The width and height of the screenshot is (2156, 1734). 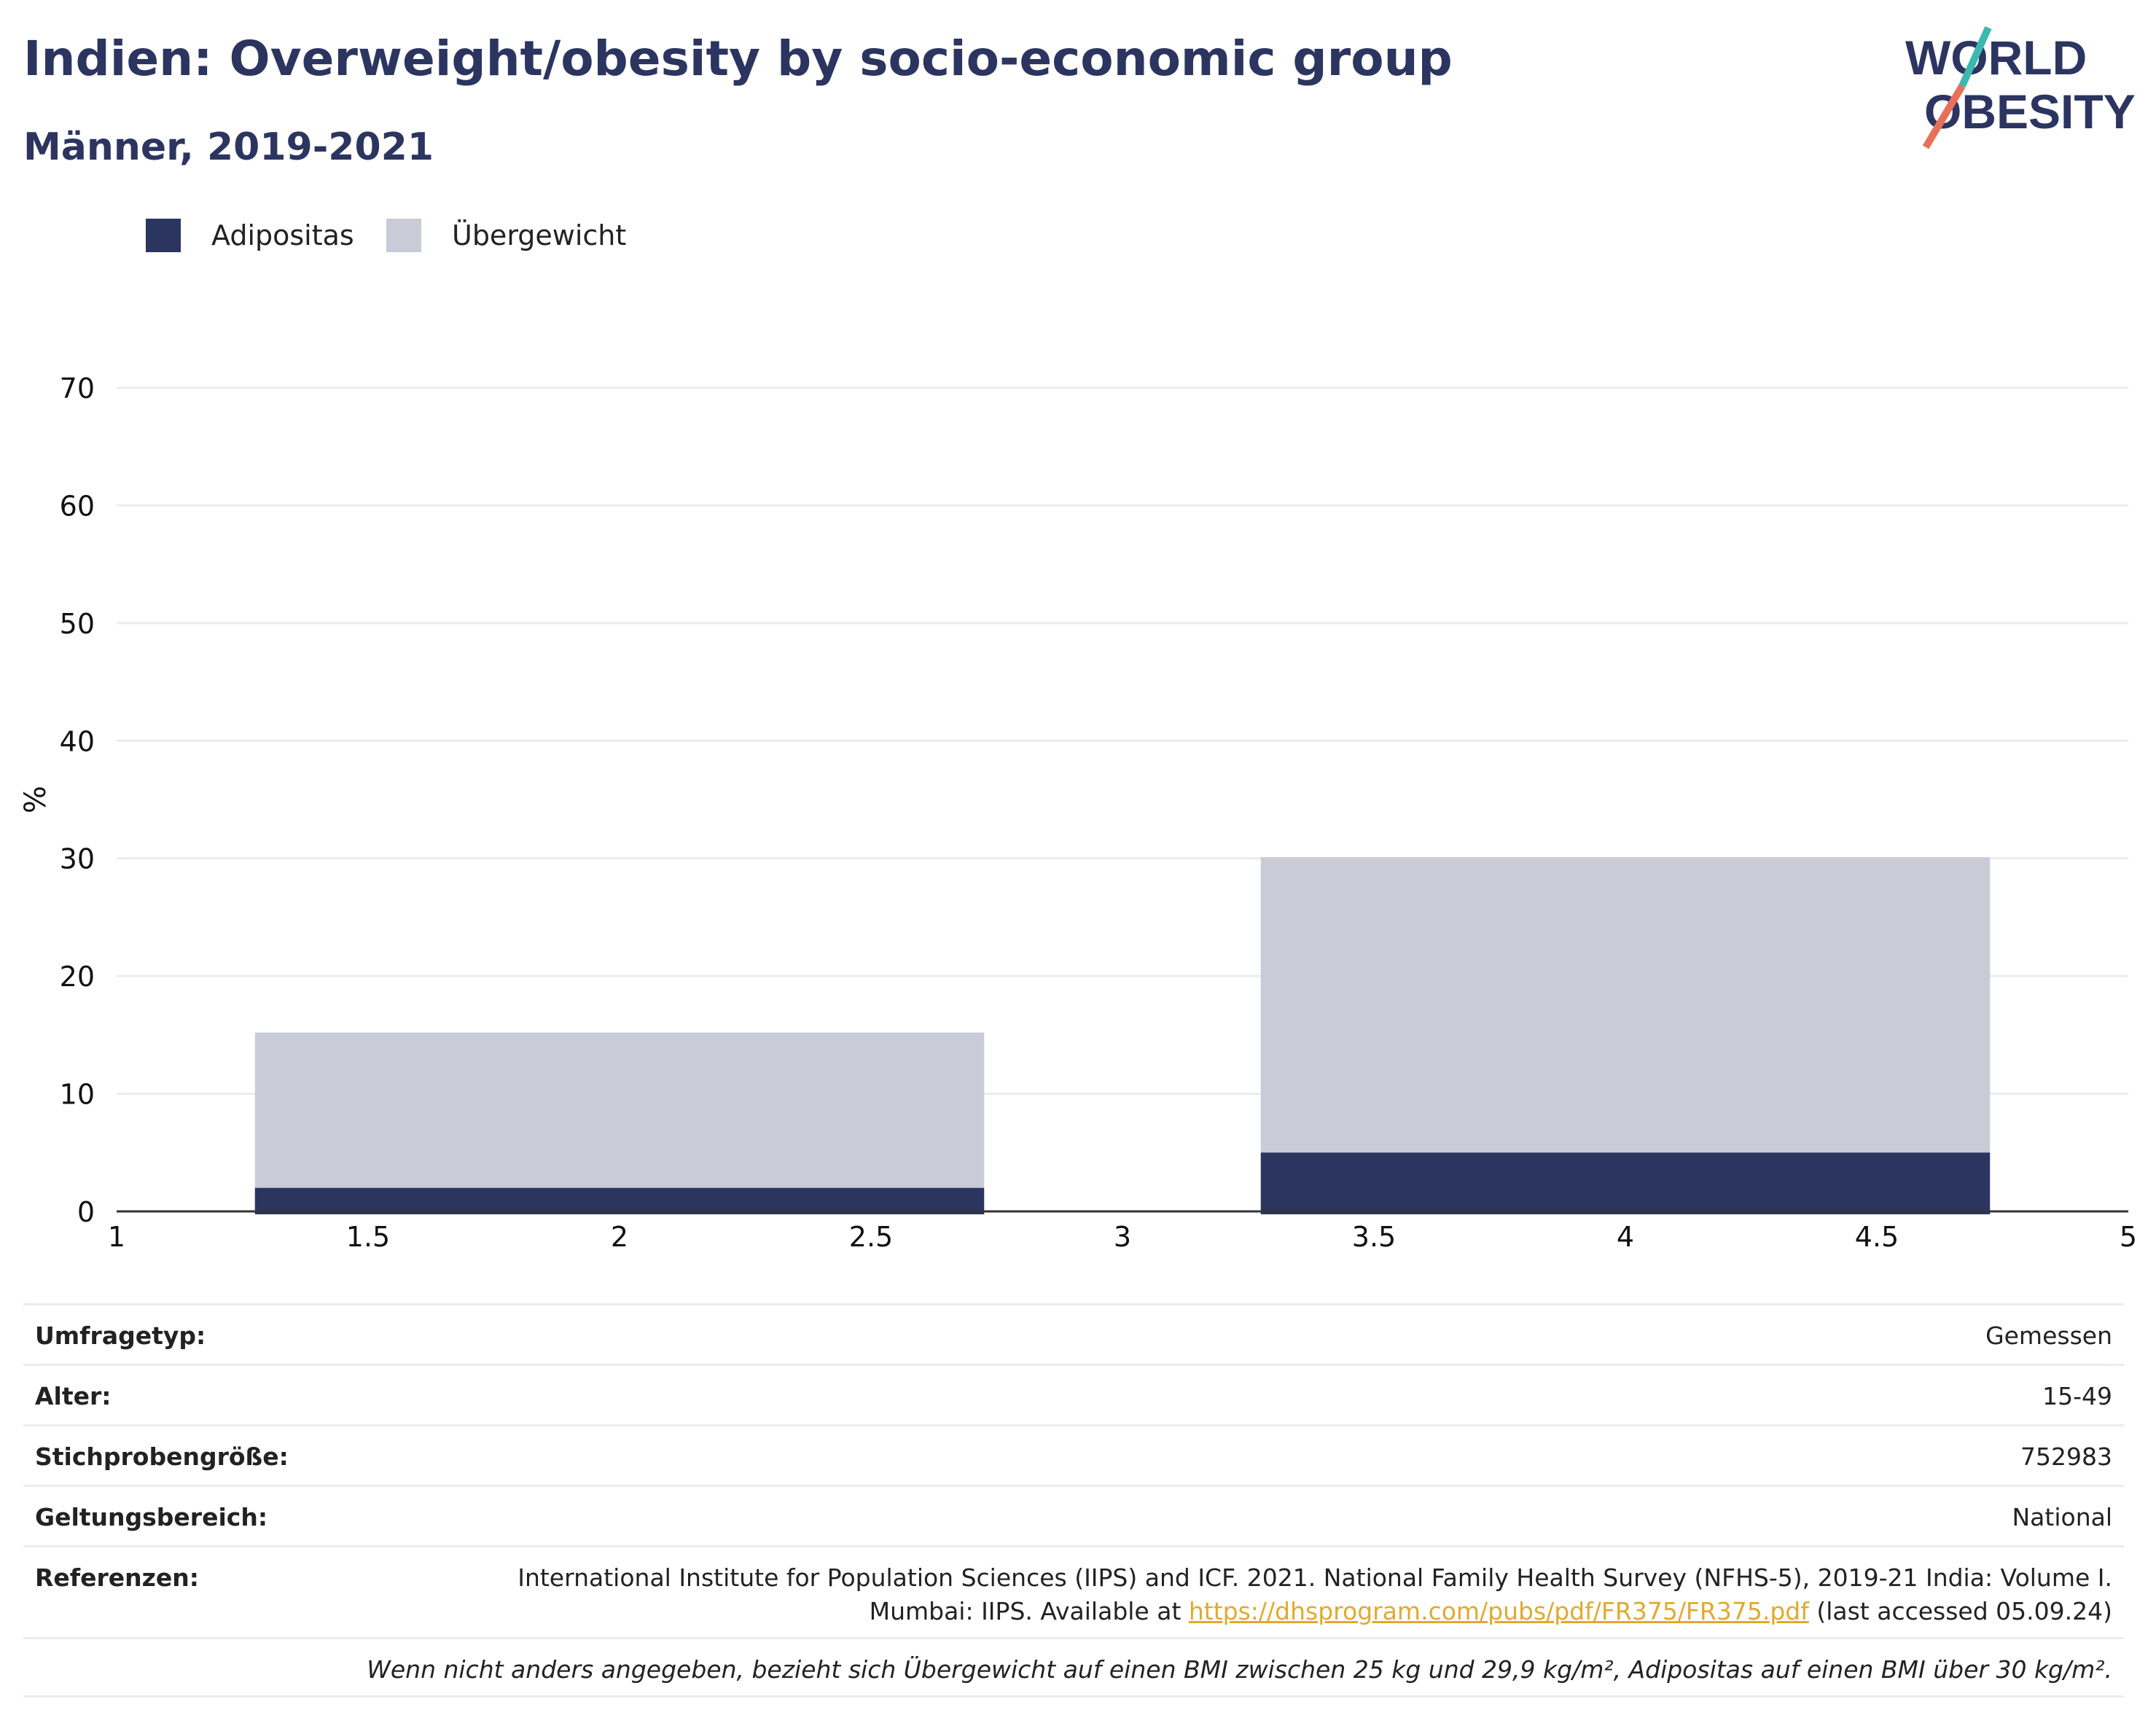 I want to click on legend-label-adipositas: Adipositas, so click(x=283, y=235).